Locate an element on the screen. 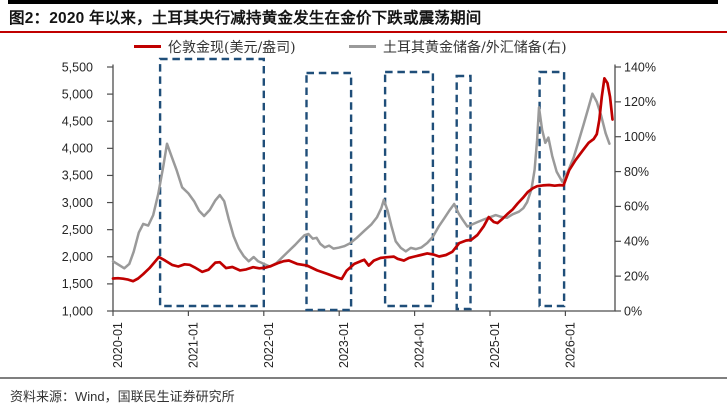 The image size is (727, 414). y-right-tick-label: 20% is located at coordinates (636, 276).